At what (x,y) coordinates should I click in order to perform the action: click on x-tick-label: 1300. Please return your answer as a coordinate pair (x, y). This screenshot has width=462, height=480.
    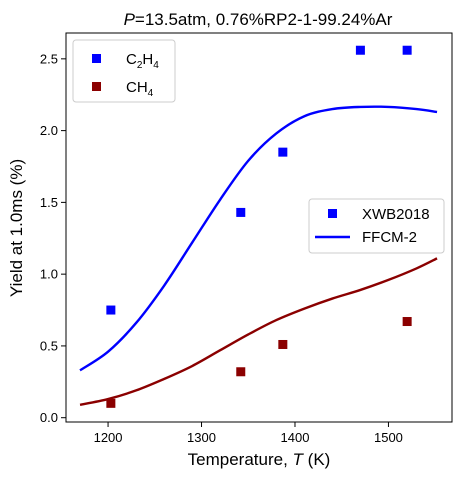
    Looking at the image, I should click on (201, 437).